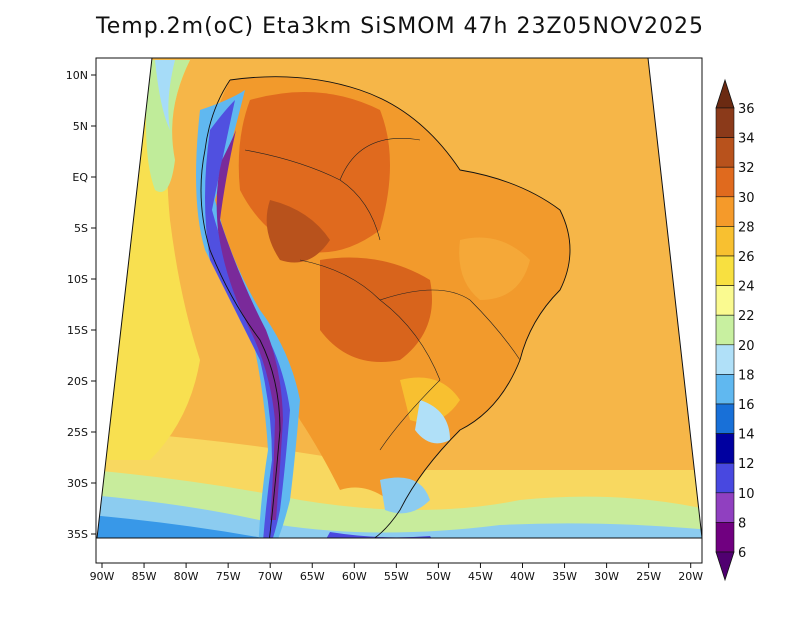  What do you see at coordinates (81, 228) in the screenshot?
I see `lat-tick-label: 5S` at bounding box center [81, 228].